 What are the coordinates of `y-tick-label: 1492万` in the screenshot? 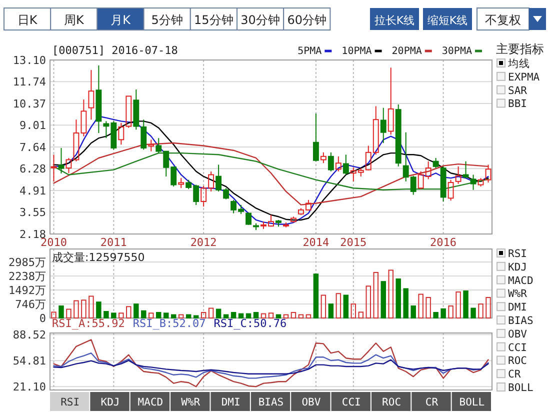 It's located at (27, 291).